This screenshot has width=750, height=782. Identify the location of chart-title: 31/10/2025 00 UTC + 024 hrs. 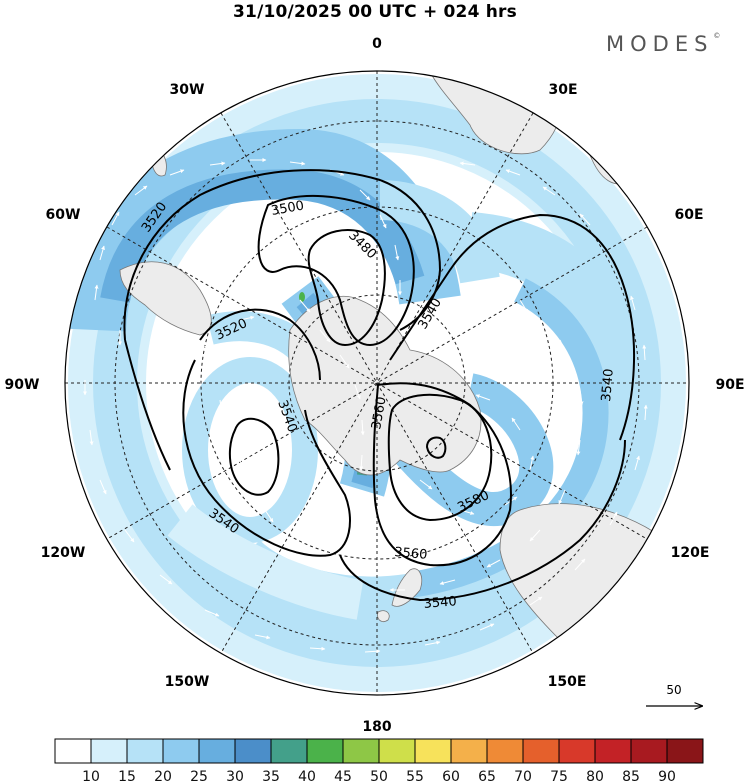
(375, 12).